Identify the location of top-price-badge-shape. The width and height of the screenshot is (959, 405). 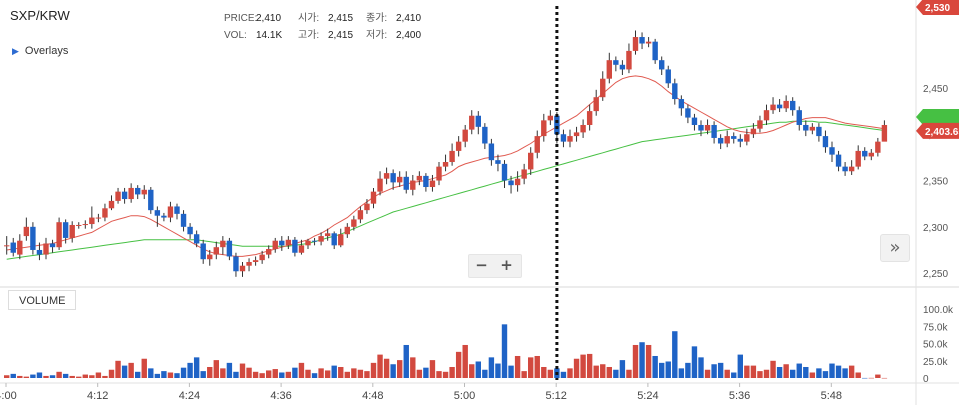
(937, 7).